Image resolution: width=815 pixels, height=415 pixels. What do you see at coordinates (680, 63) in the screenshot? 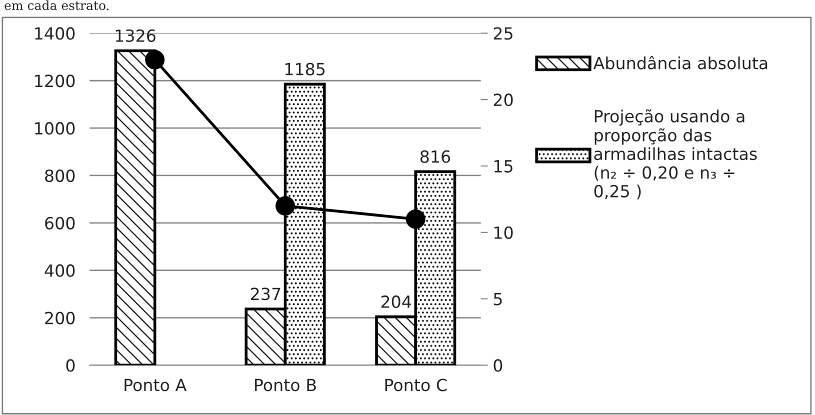
I see `legend-label: Abundância absoluta` at bounding box center [680, 63].